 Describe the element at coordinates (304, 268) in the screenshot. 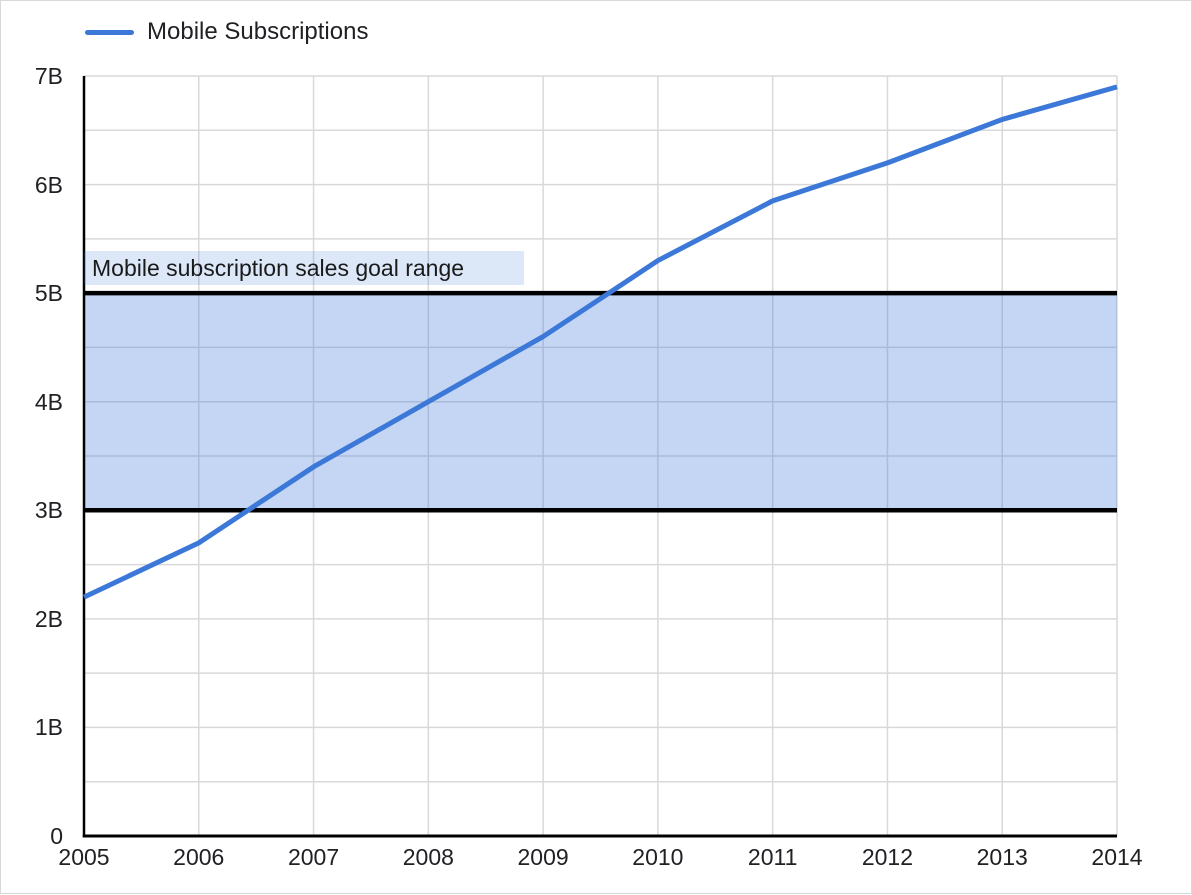

I see `goal-range-band-label: Mobile subscription sales goal range` at that location.